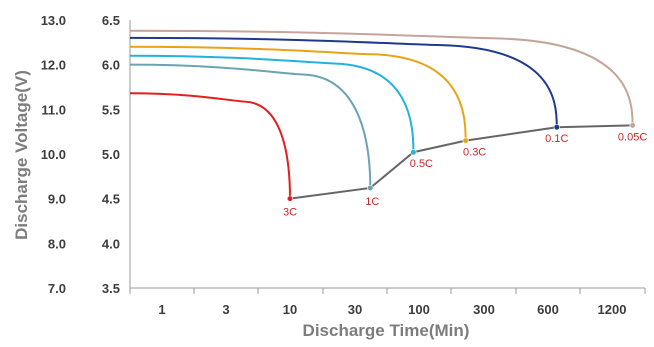  I want to click on curve-3C, so click(210, 145).